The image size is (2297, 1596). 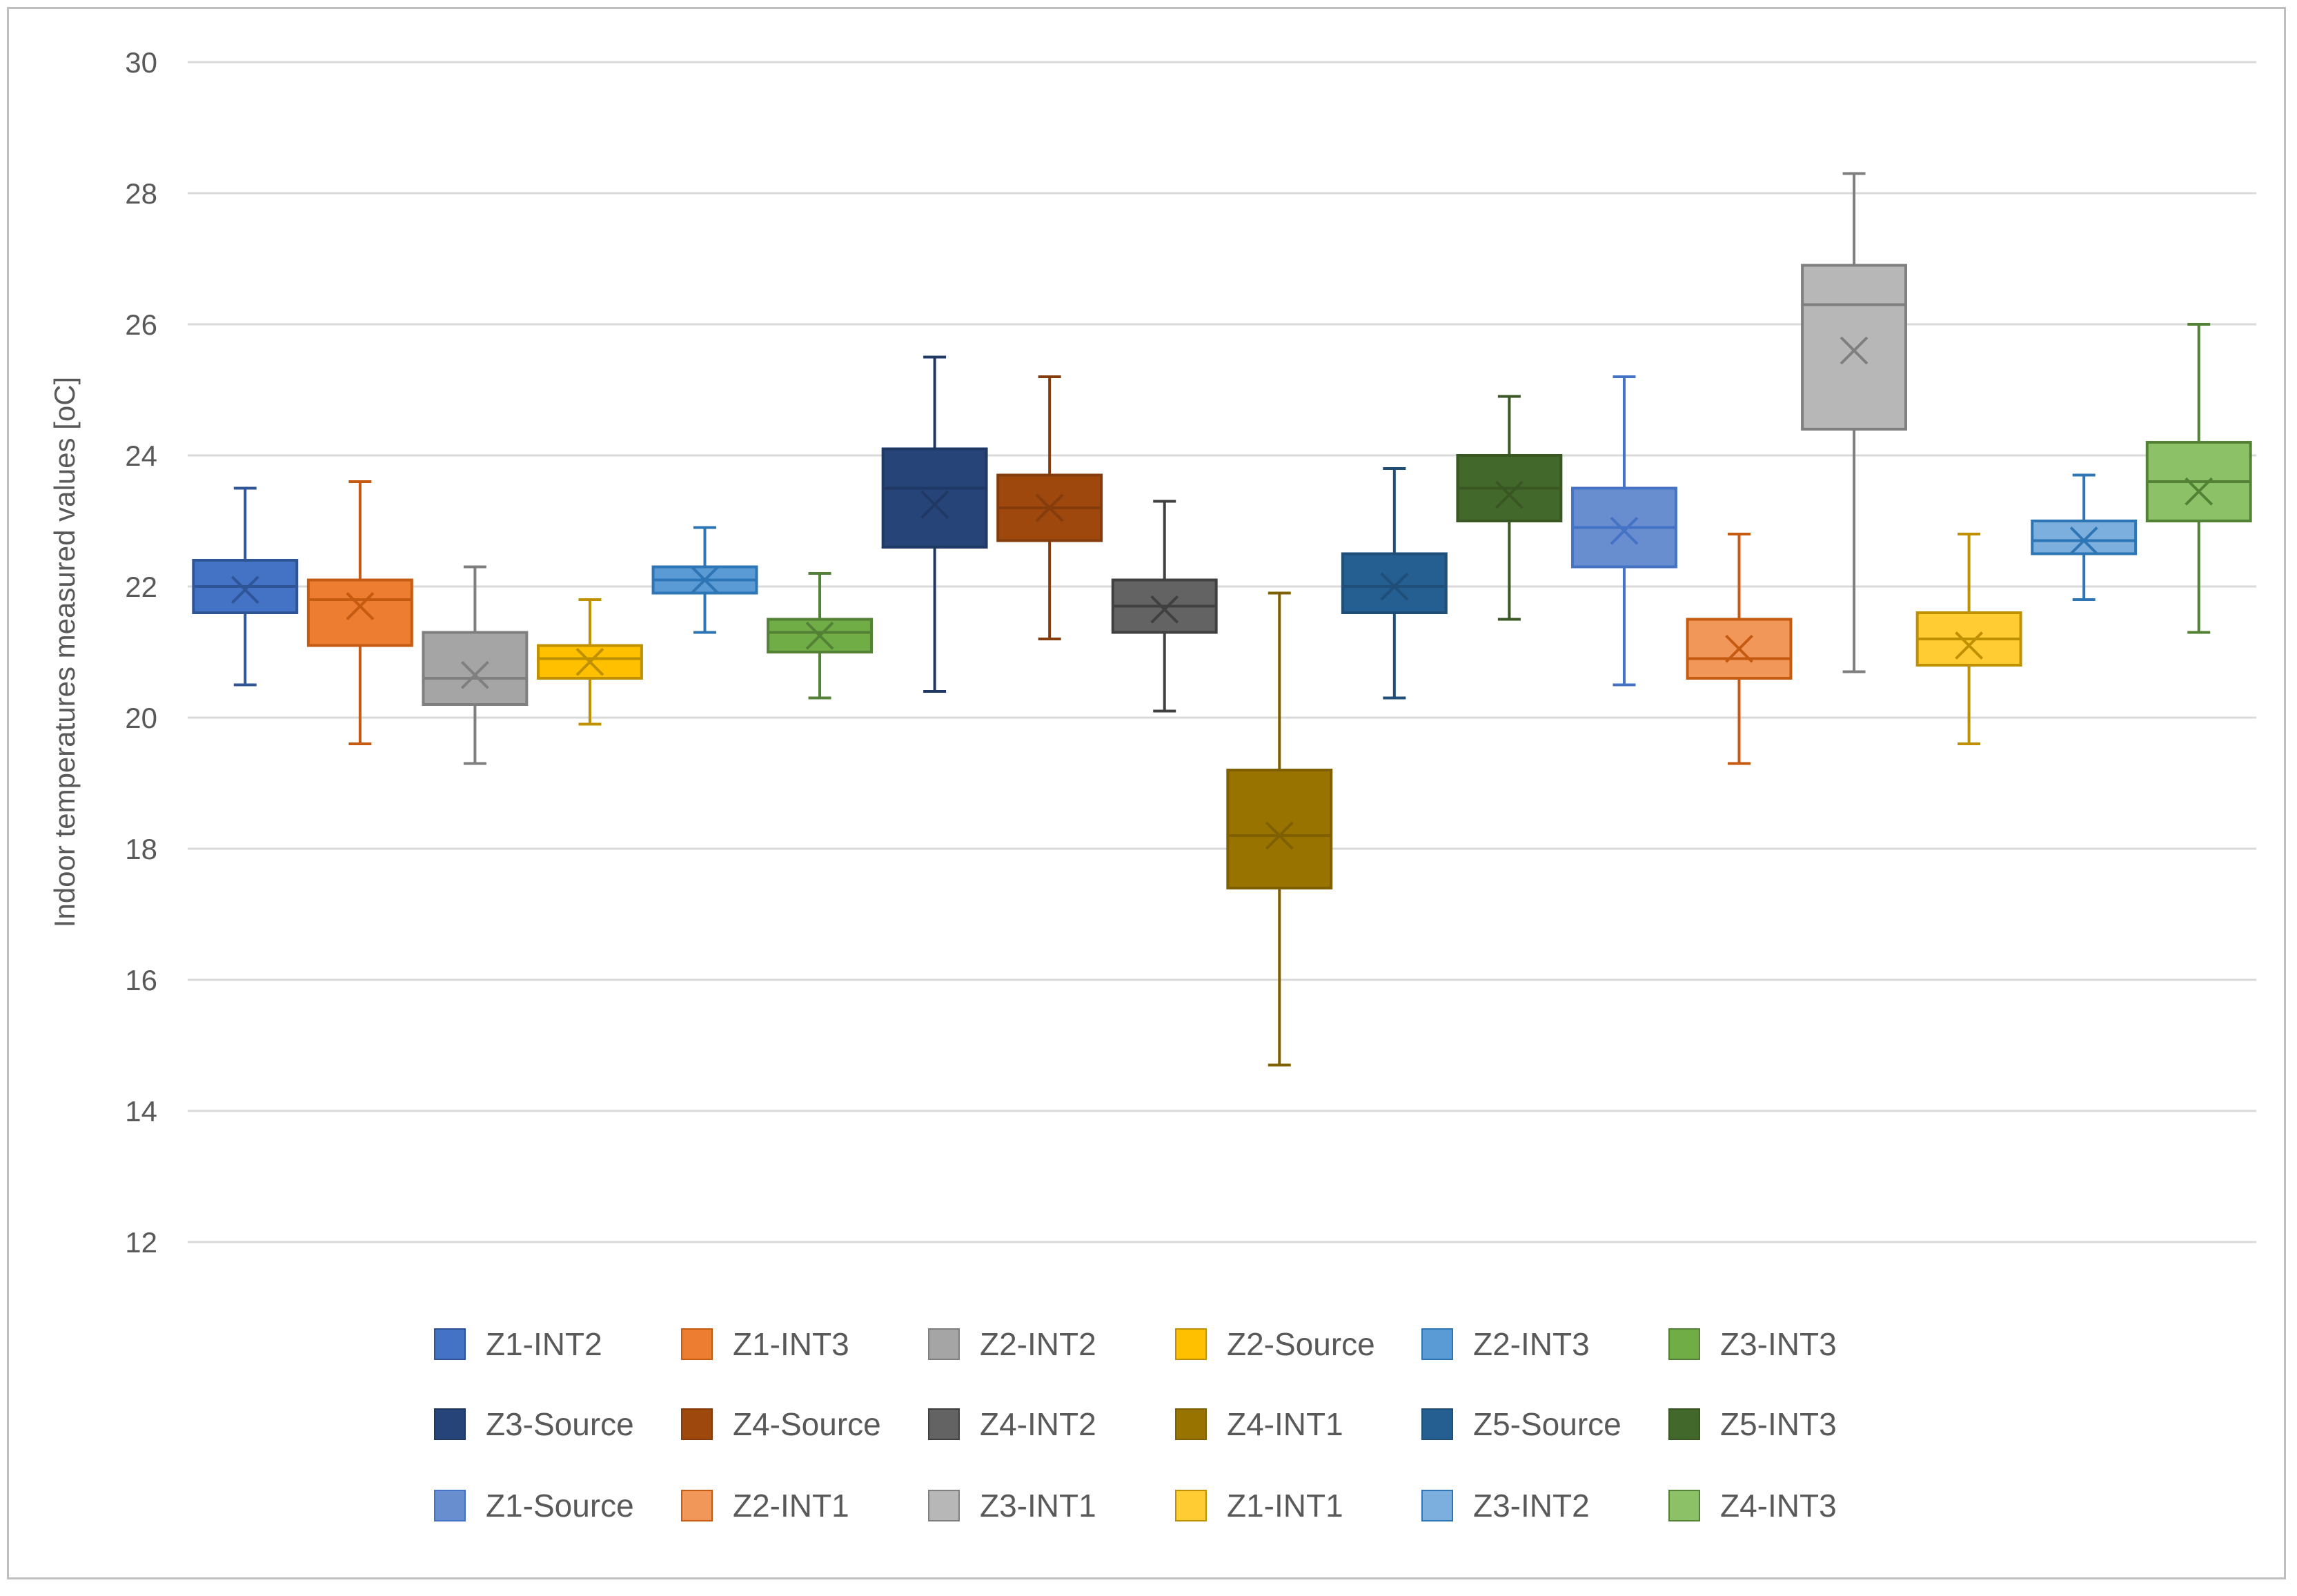 What do you see at coordinates (141, 62) in the screenshot?
I see `y-tick-label: 30` at bounding box center [141, 62].